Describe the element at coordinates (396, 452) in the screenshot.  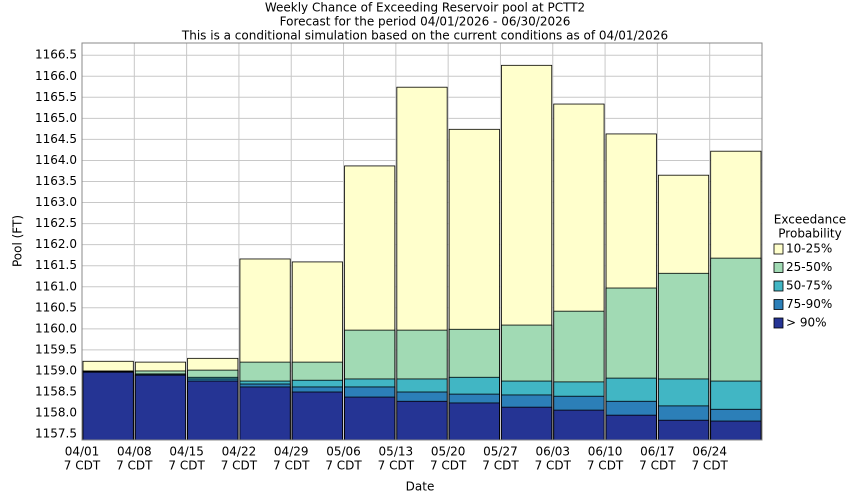
I see `x-tick-label: 05/13` at that location.